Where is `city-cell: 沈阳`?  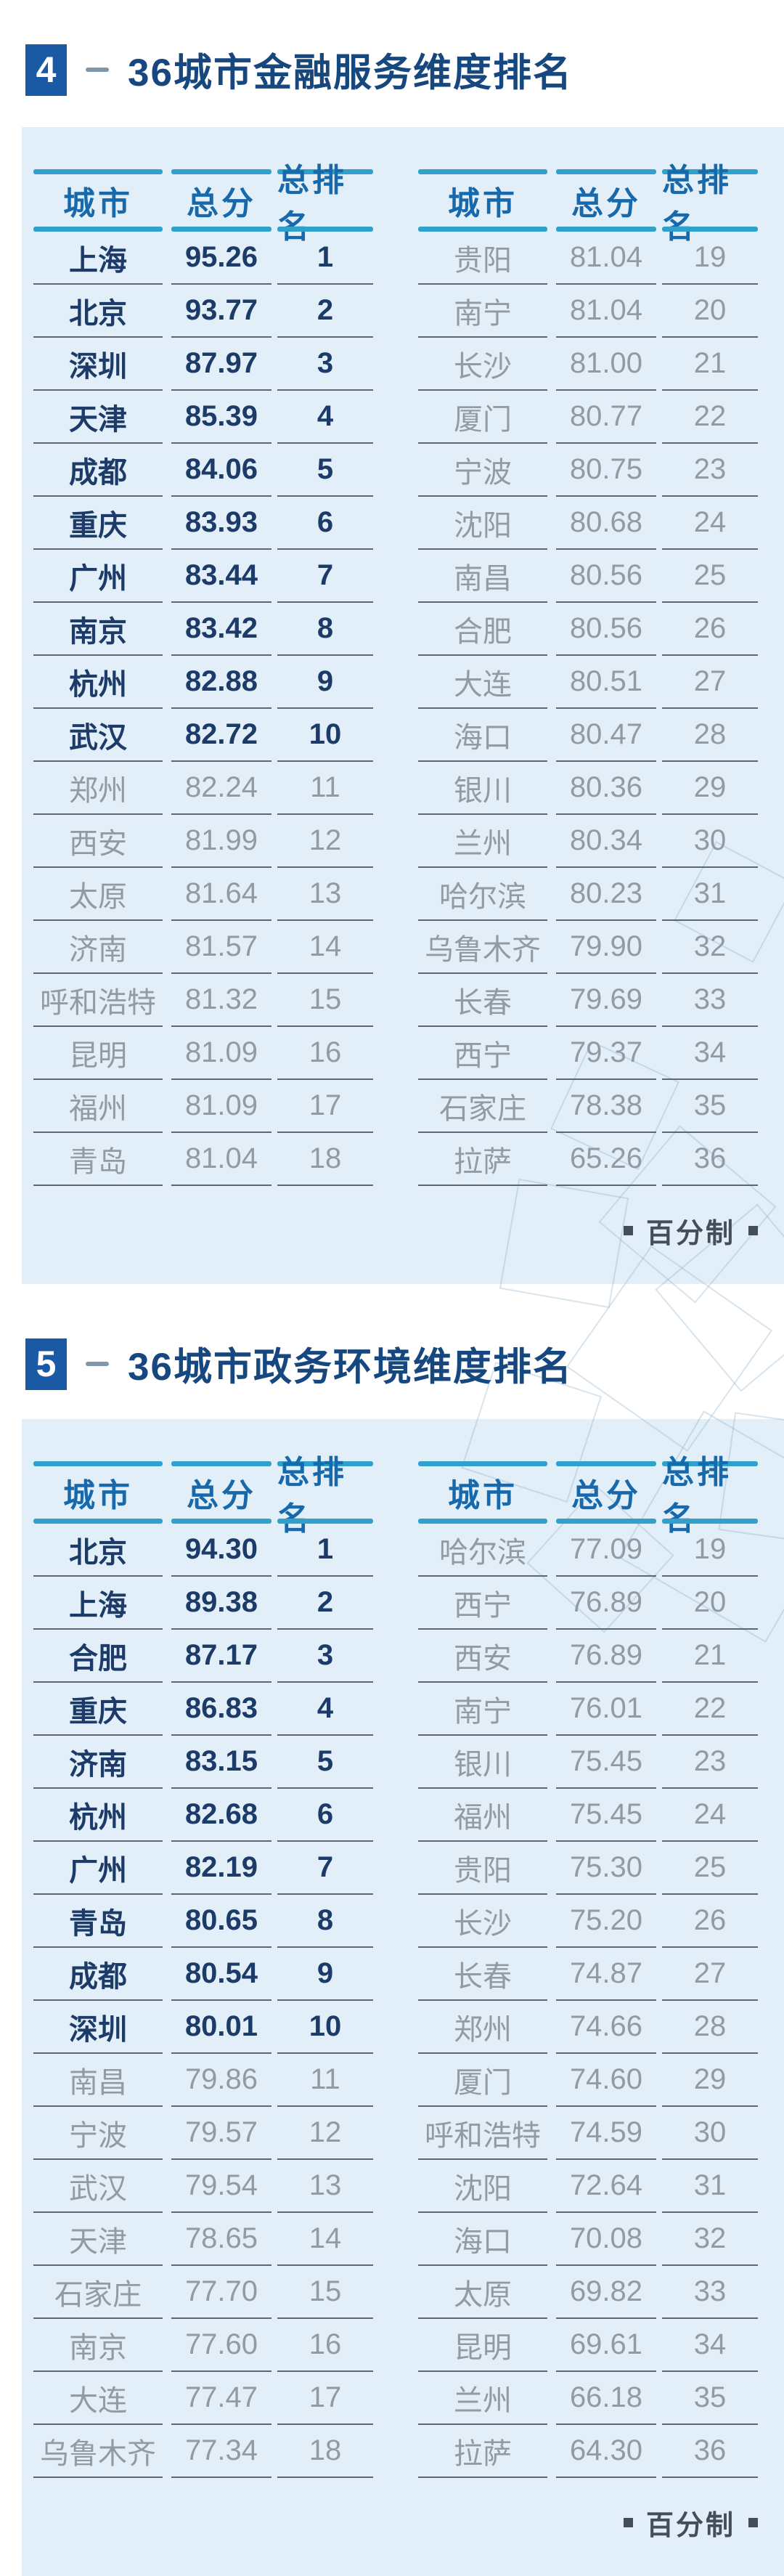
city-cell: 沈阳 is located at coordinates (483, 523).